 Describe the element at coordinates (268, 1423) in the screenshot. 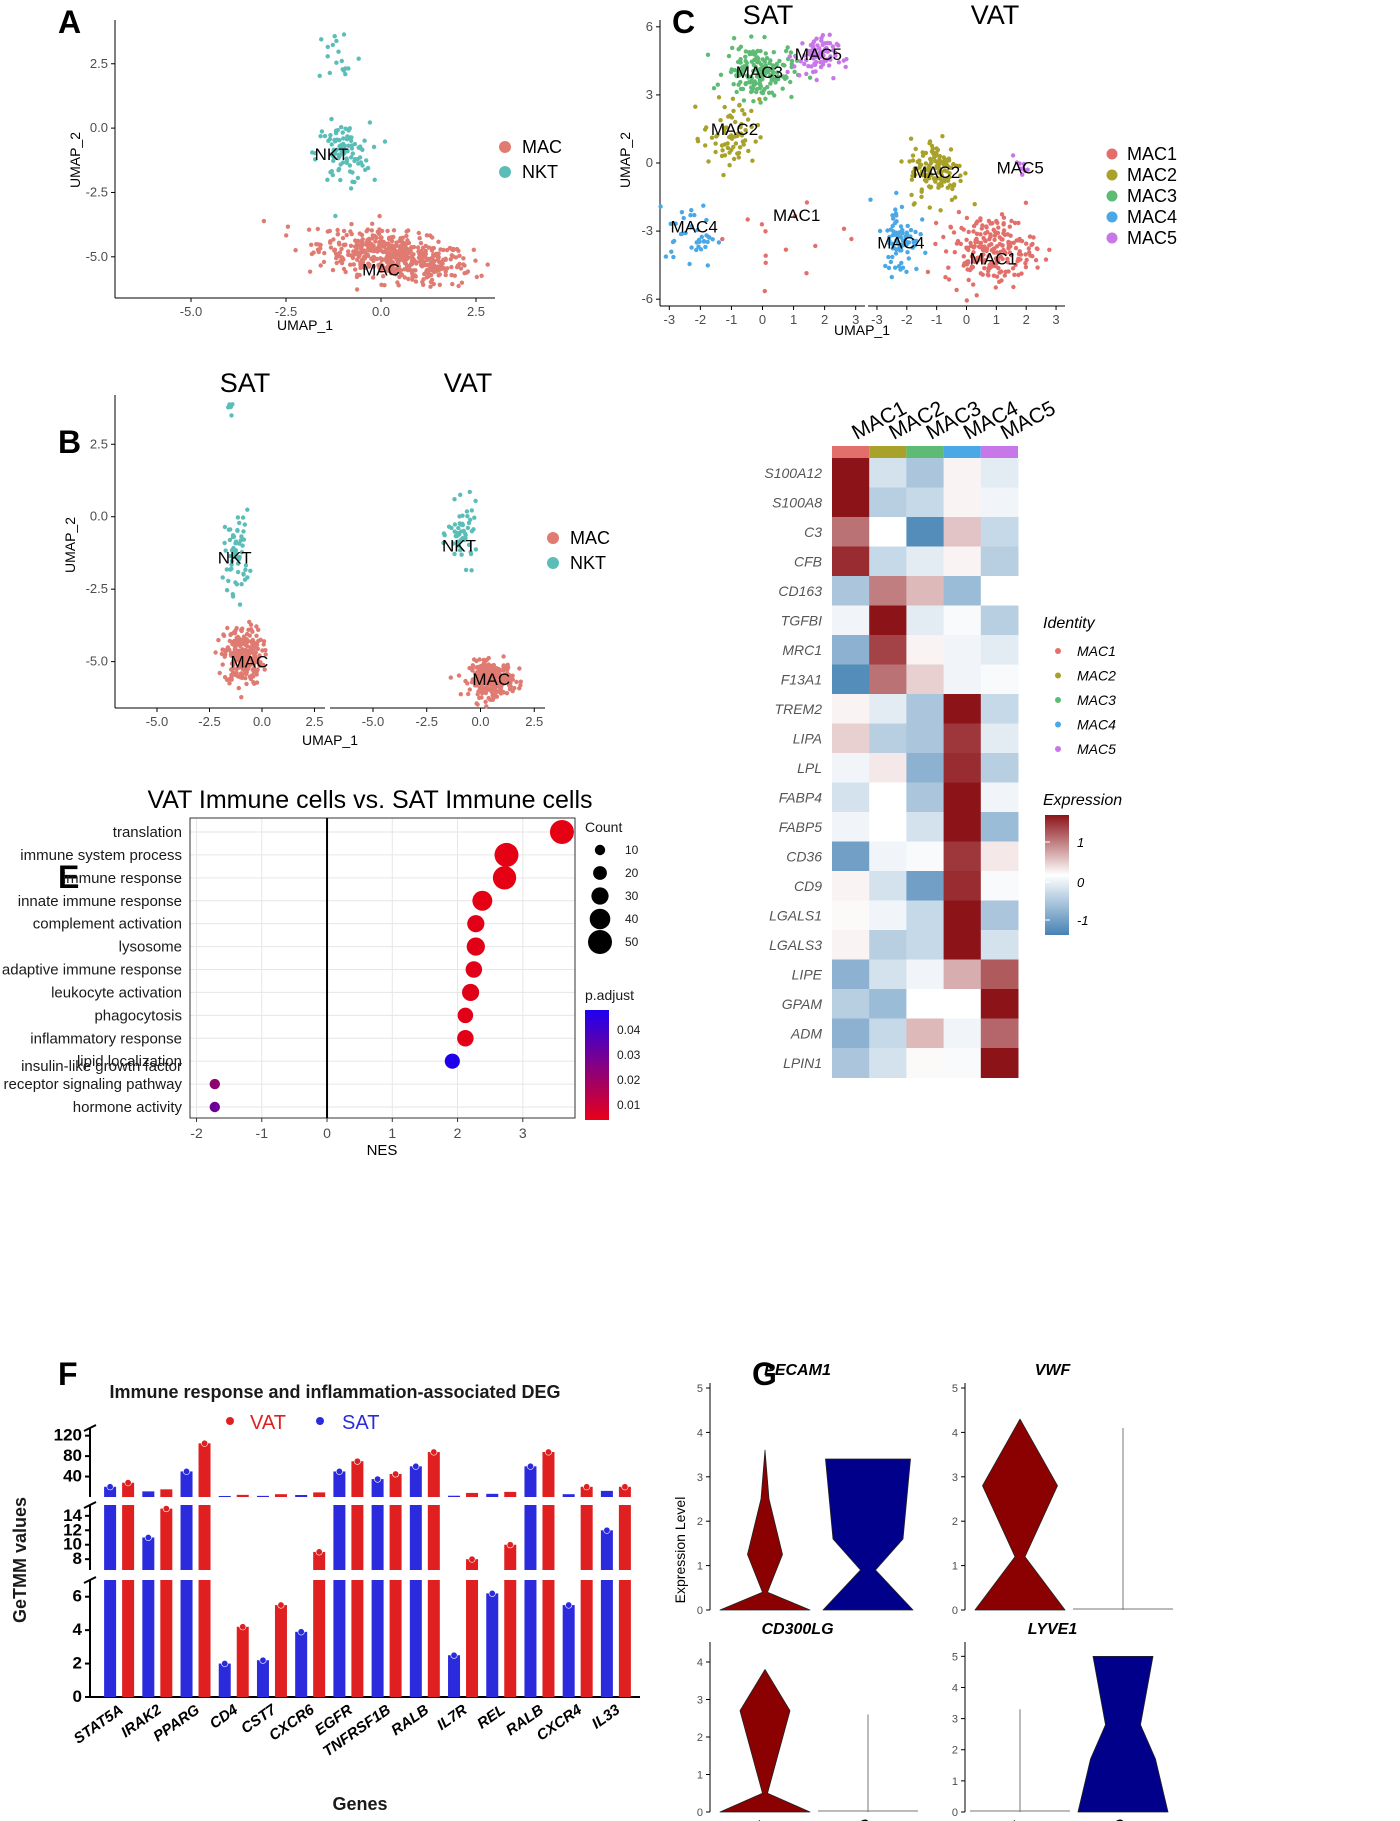

I see `legend-label-vat: VAT` at that location.